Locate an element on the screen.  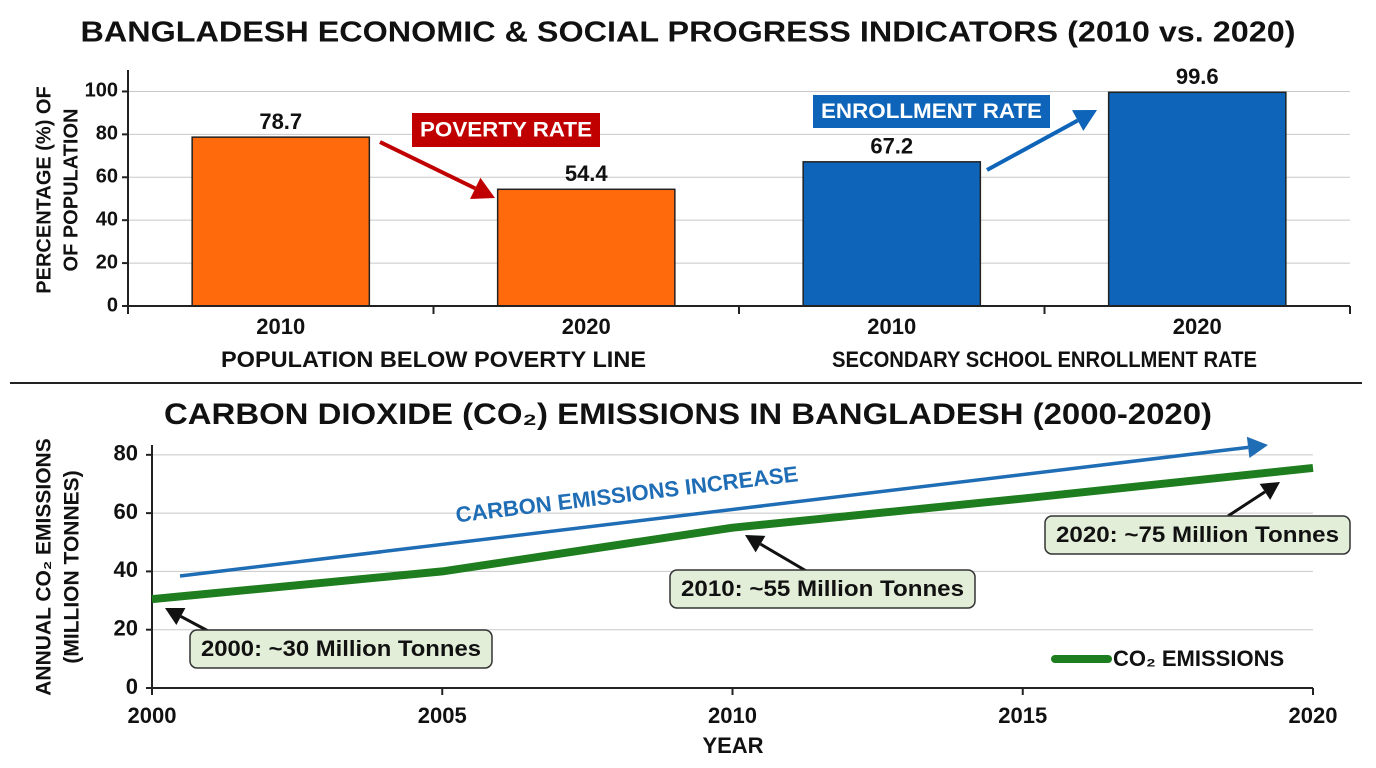
x-tick-label: 2005 is located at coordinates (442, 715).